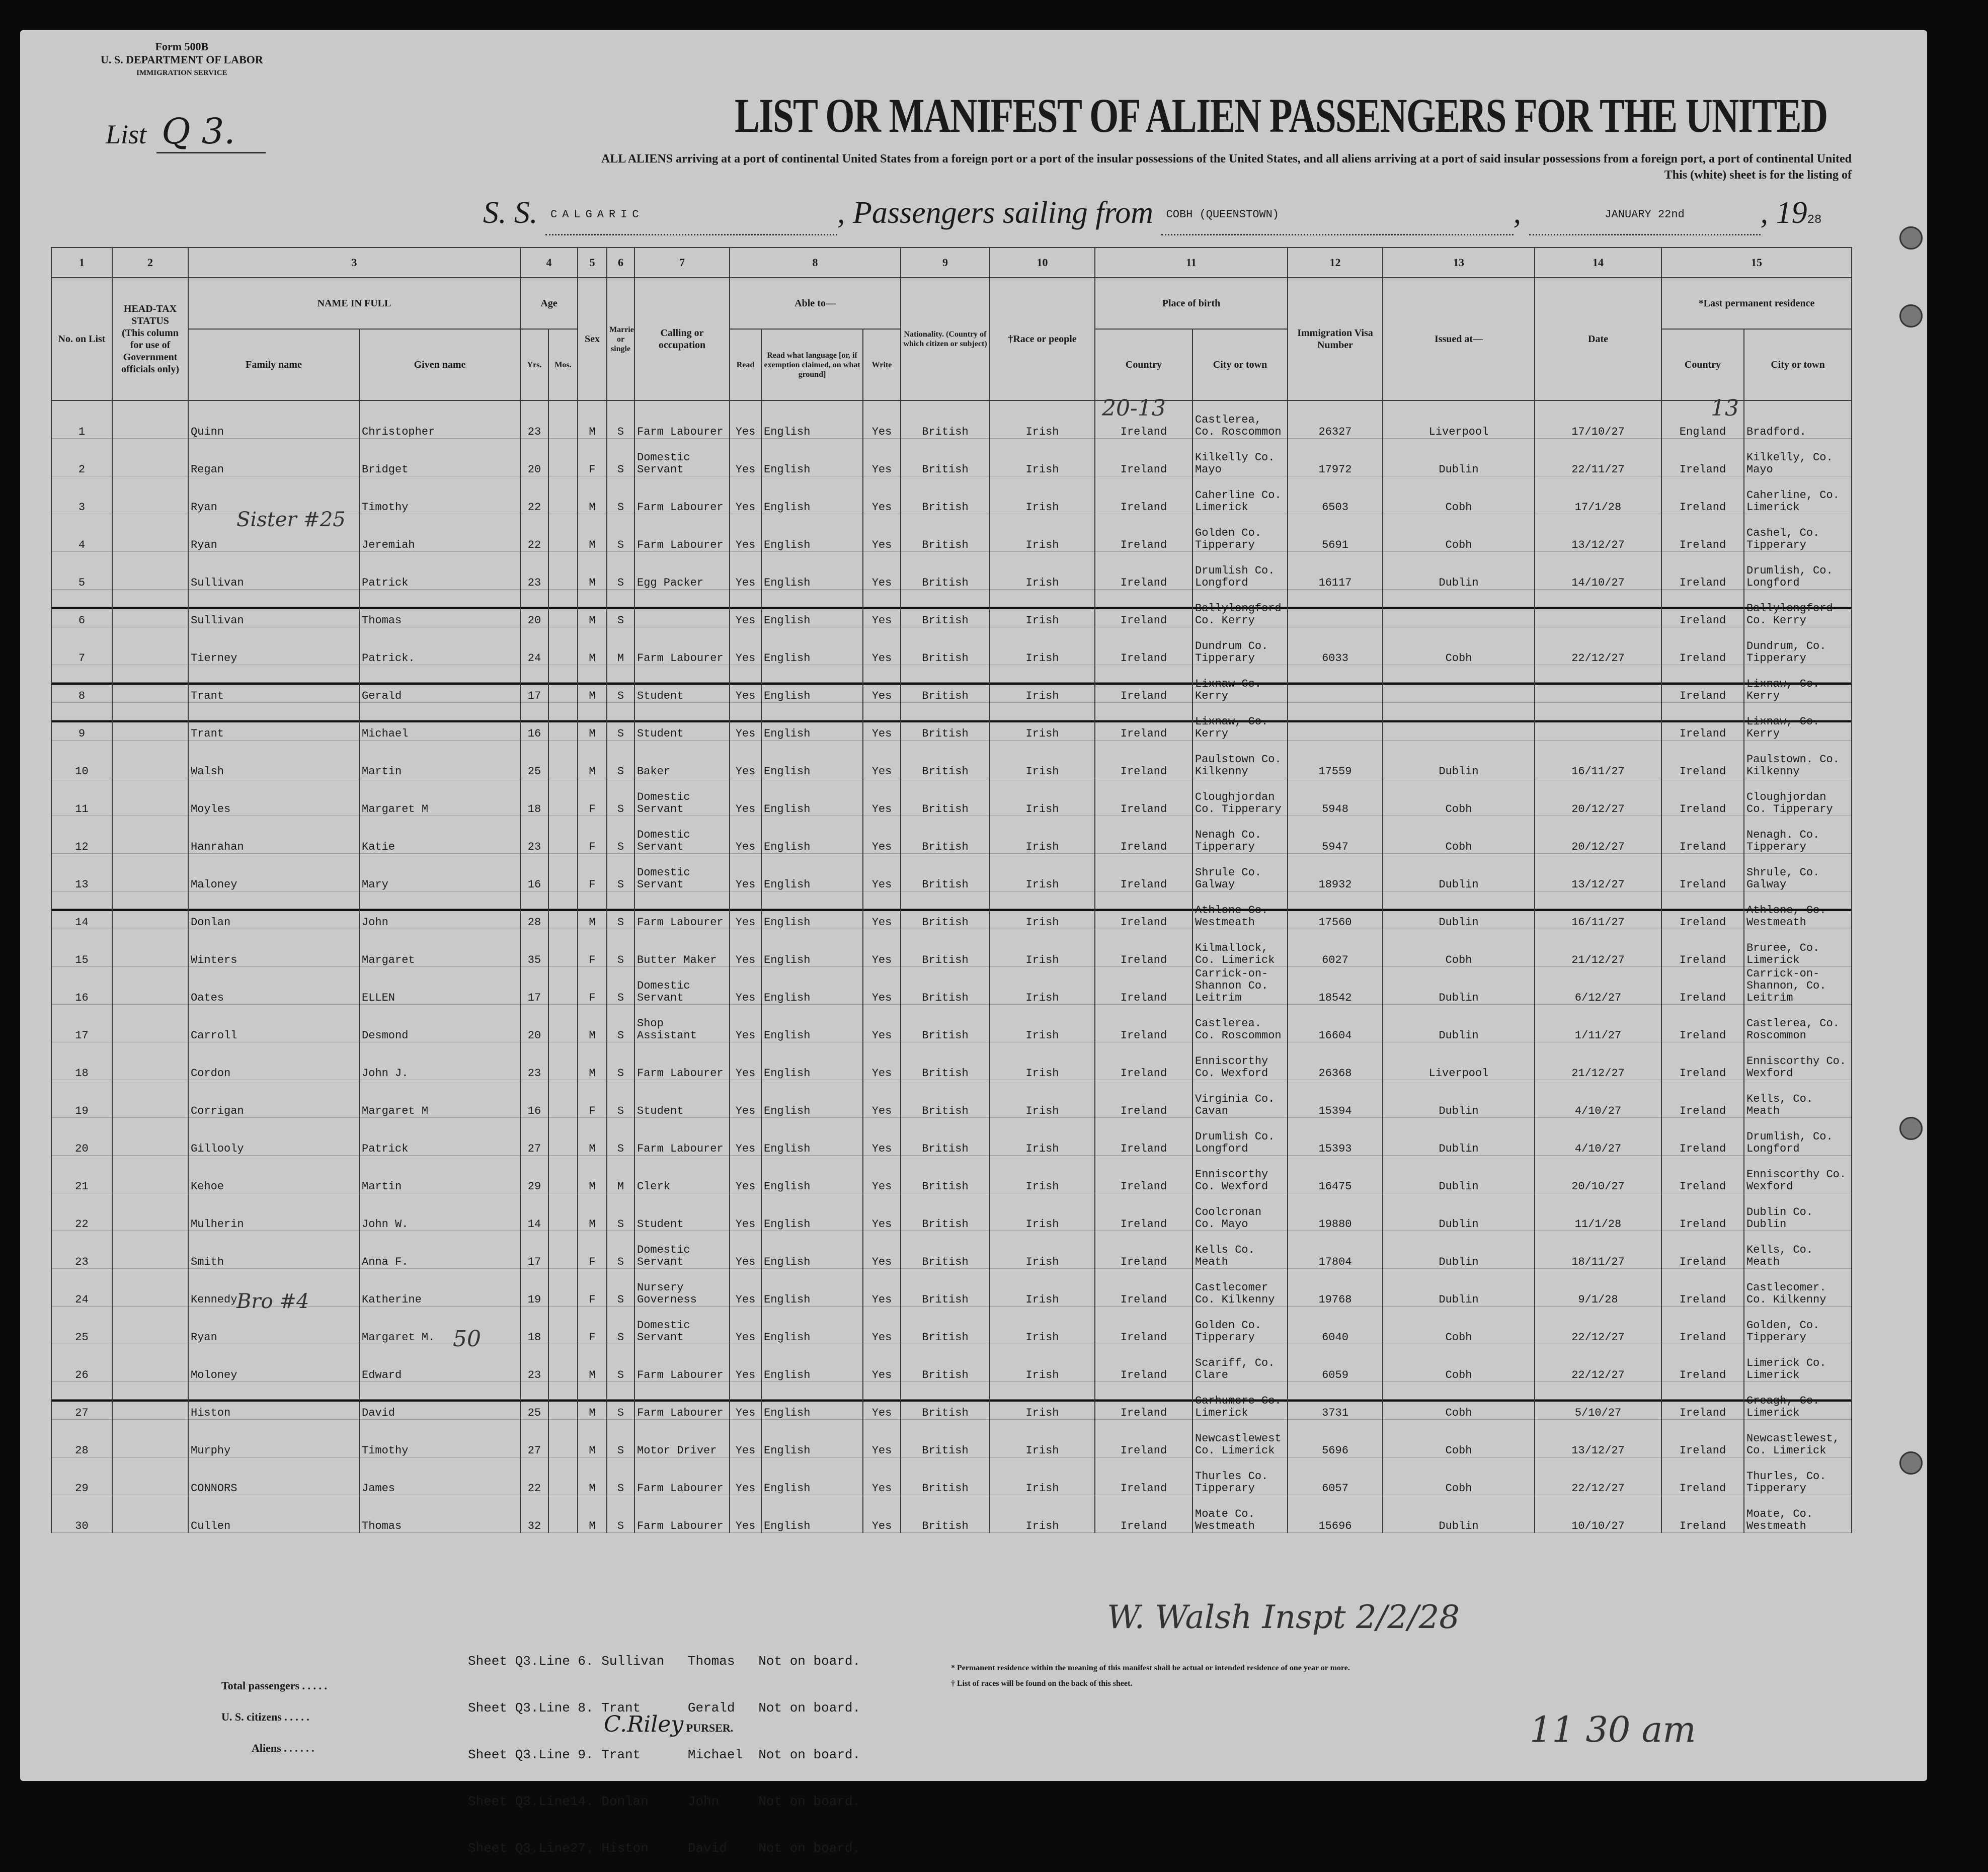 This screenshot has height=1872, width=1988. Describe the element at coordinates (1240, 759) in the screenshot. I see `birth-city: Paulstown Co. Kilkenny` at that location.